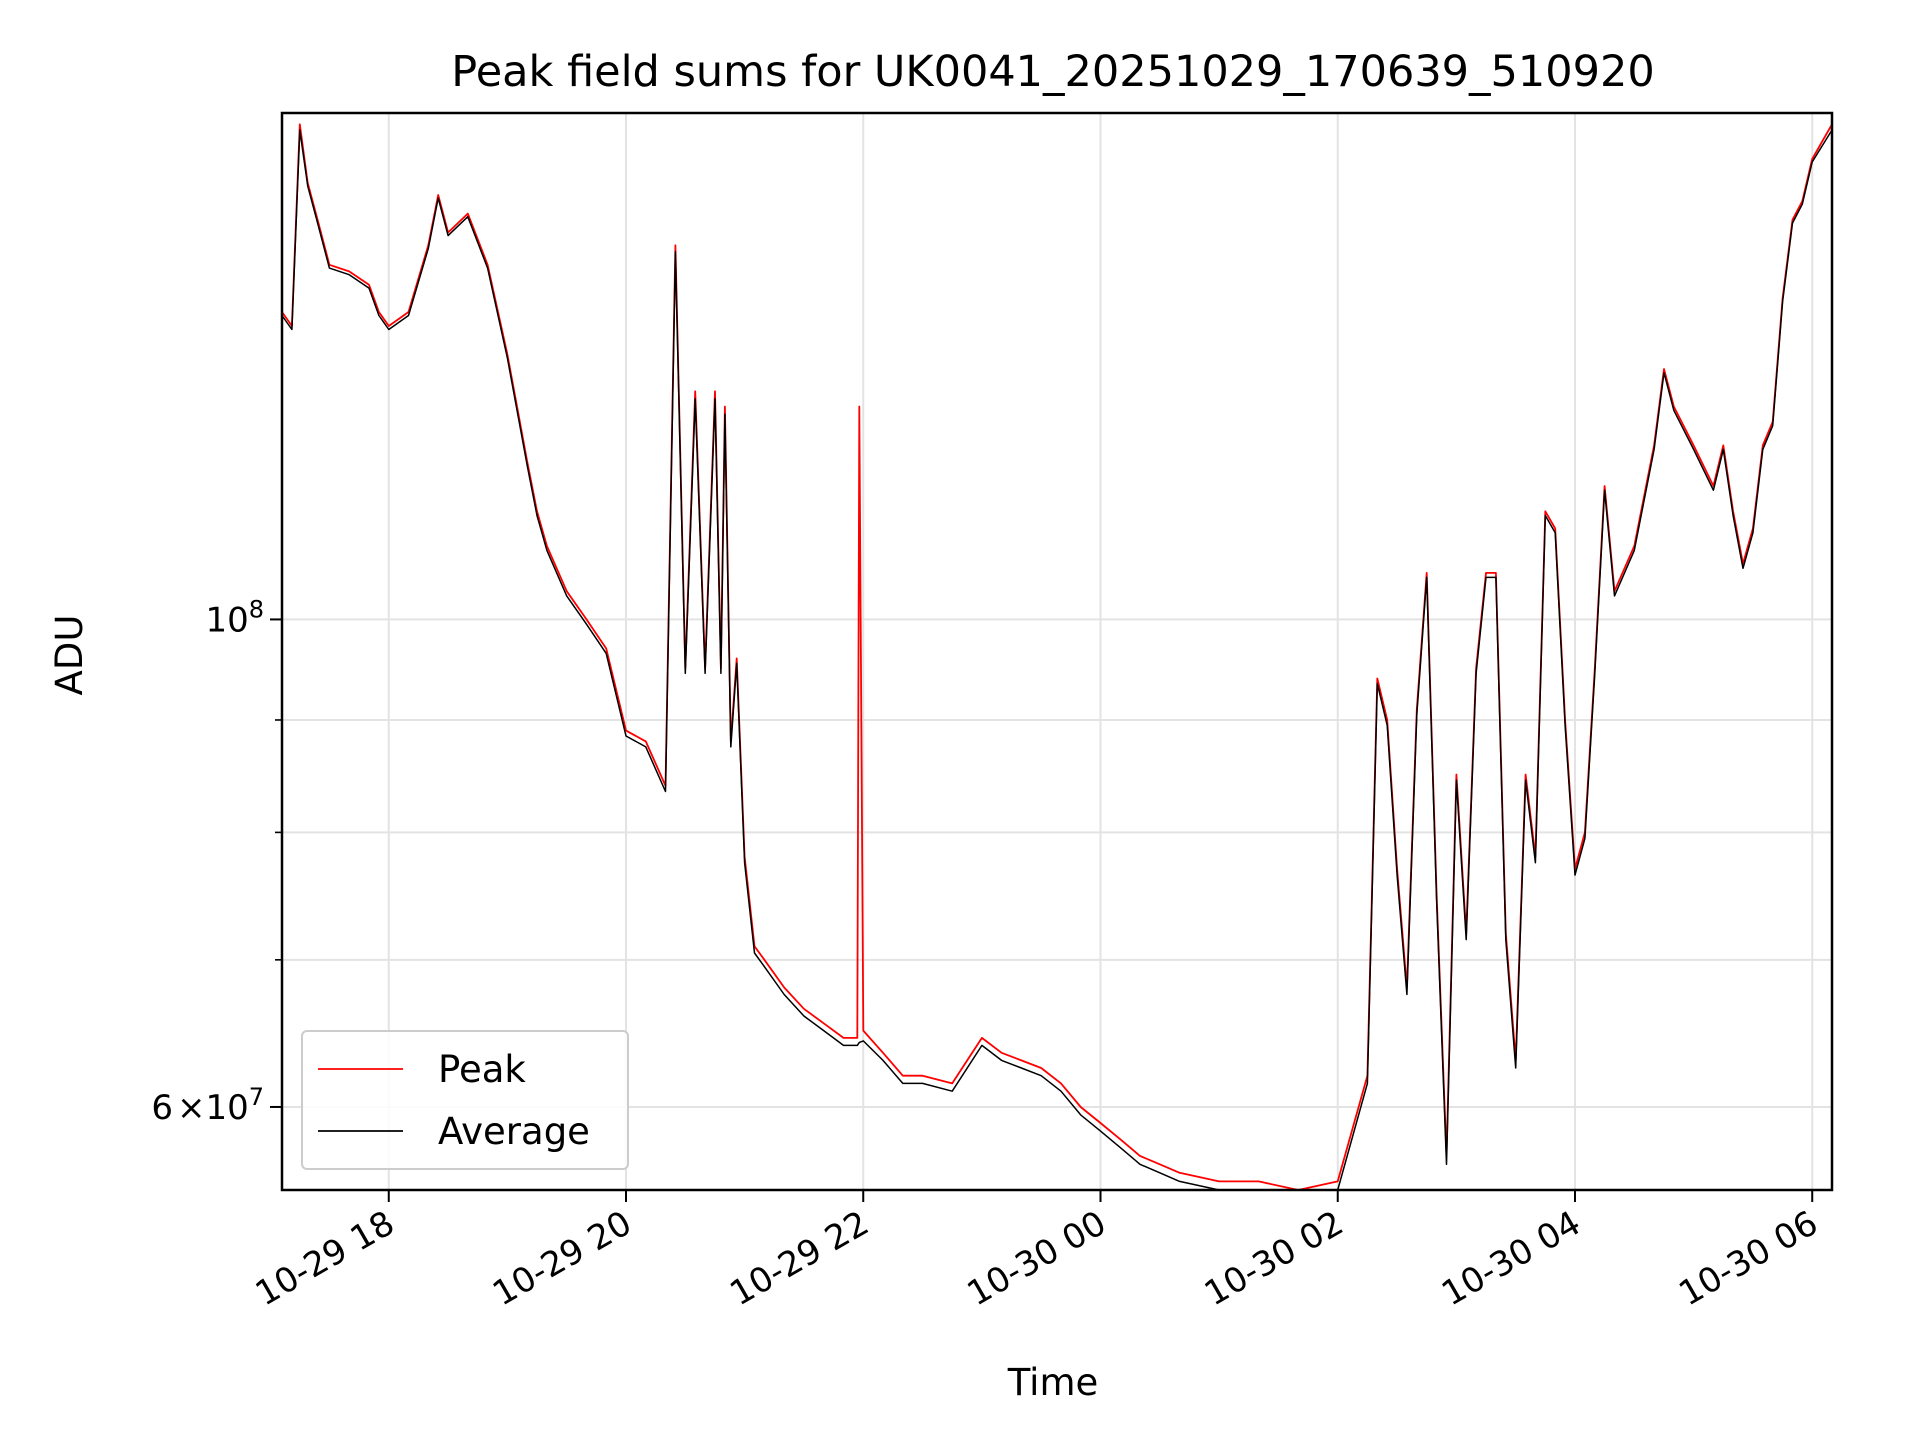  What do you see at coordinates (69, 655) in the screenshot?
I see `y-axis-label: ADU` at bounding box center [69, 655].